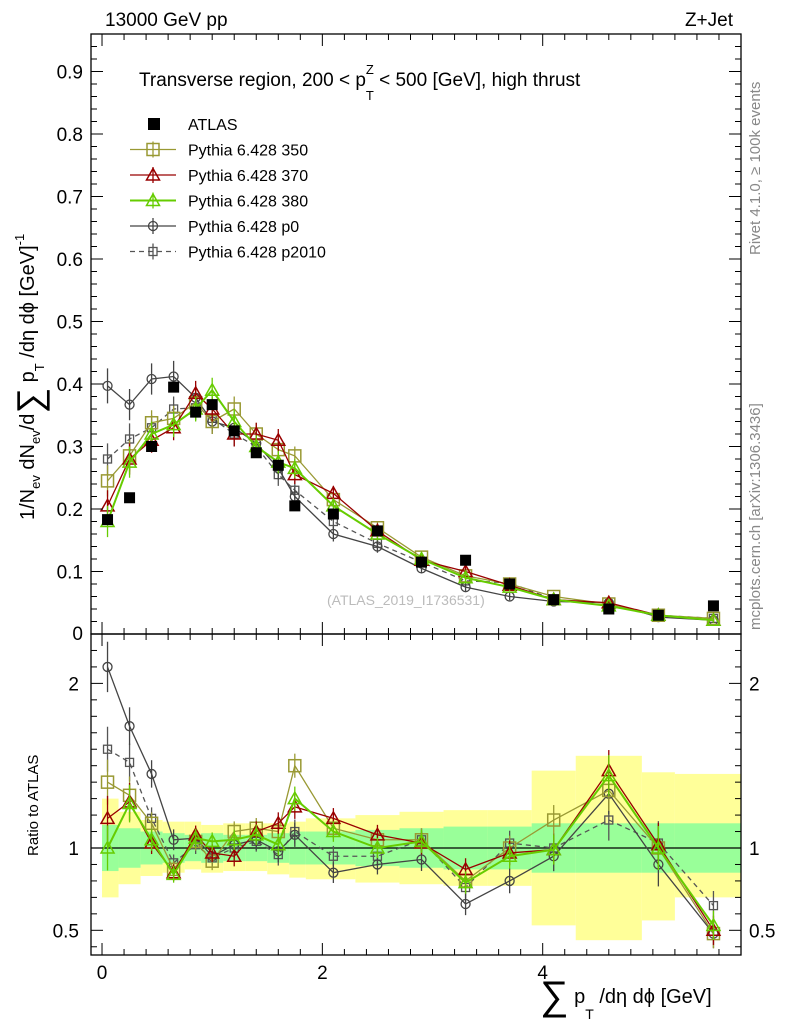 This screenshot has height=1024, width=786. What do you see at coordinates (257, 253) in the screenshot?
I see `legend-label: Pythia 6.428 p2010` at bounding box center [257, 253].